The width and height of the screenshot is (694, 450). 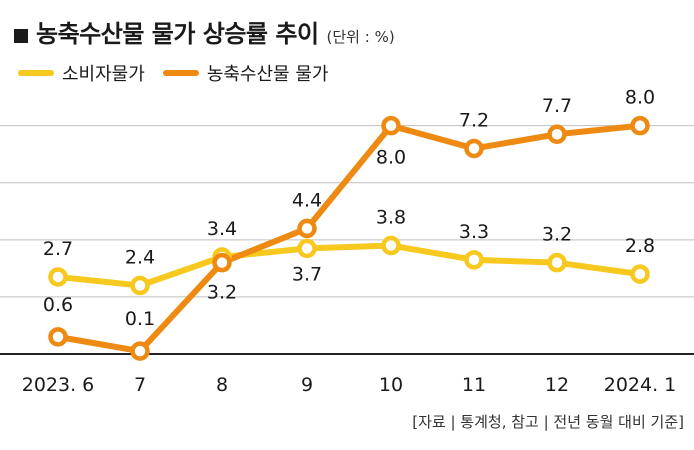 I want to click on data-label-consumer: 3.2, so click(x=557, y=235).